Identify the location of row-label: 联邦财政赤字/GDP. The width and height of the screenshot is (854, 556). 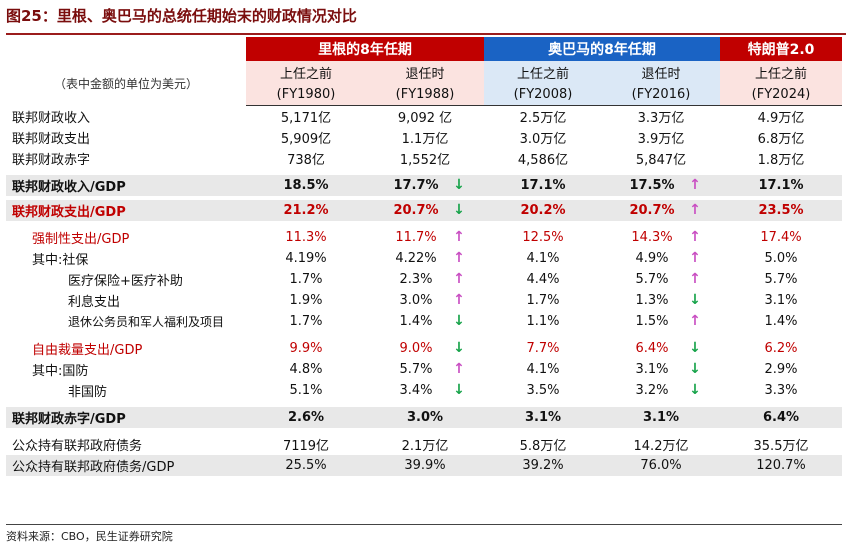
(126, 417).